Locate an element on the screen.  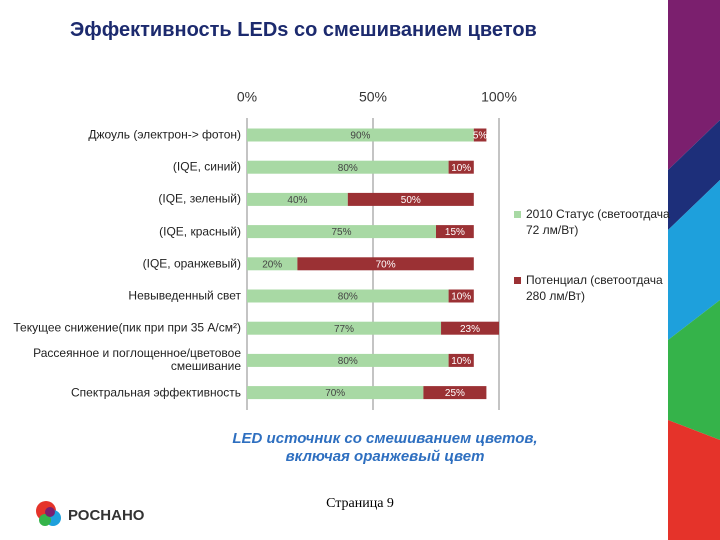
value-label: 20% is located at coordinates (272, 264).